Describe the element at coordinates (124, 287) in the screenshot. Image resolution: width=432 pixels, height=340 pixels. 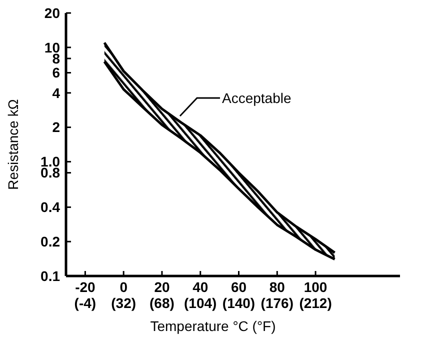
I see `x-tick-label: 0` at that location.